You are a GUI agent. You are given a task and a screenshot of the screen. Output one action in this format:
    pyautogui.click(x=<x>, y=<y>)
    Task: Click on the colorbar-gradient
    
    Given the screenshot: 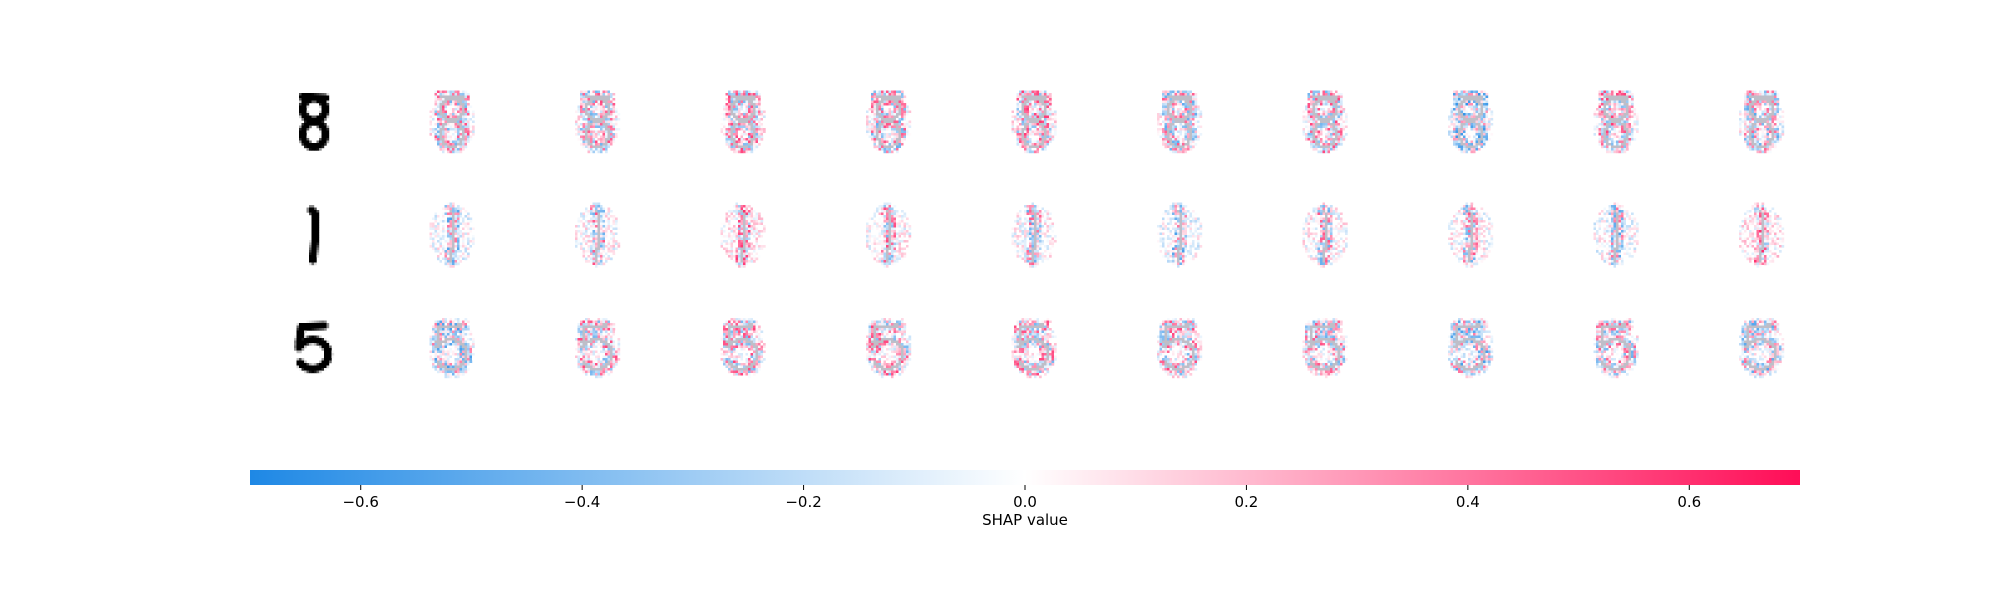 What is the action you would take?
    pyautogui.click(x=1025, y=477)
    